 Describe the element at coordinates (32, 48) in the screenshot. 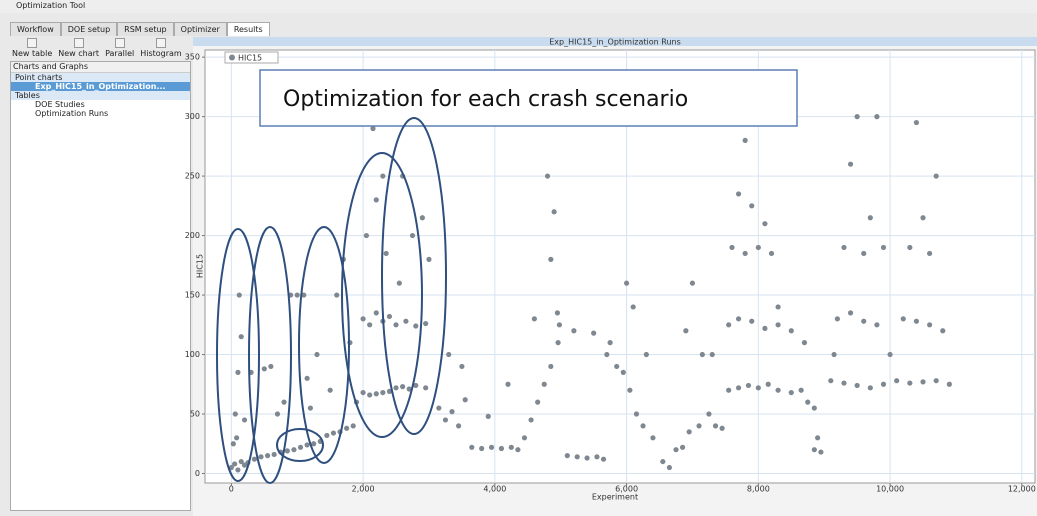

I see `toolbar-button: New table` at that location.